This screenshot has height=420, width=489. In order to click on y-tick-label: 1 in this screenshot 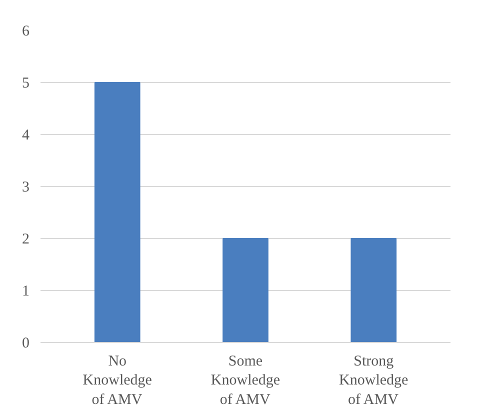, I will do `click(26, 292)`.